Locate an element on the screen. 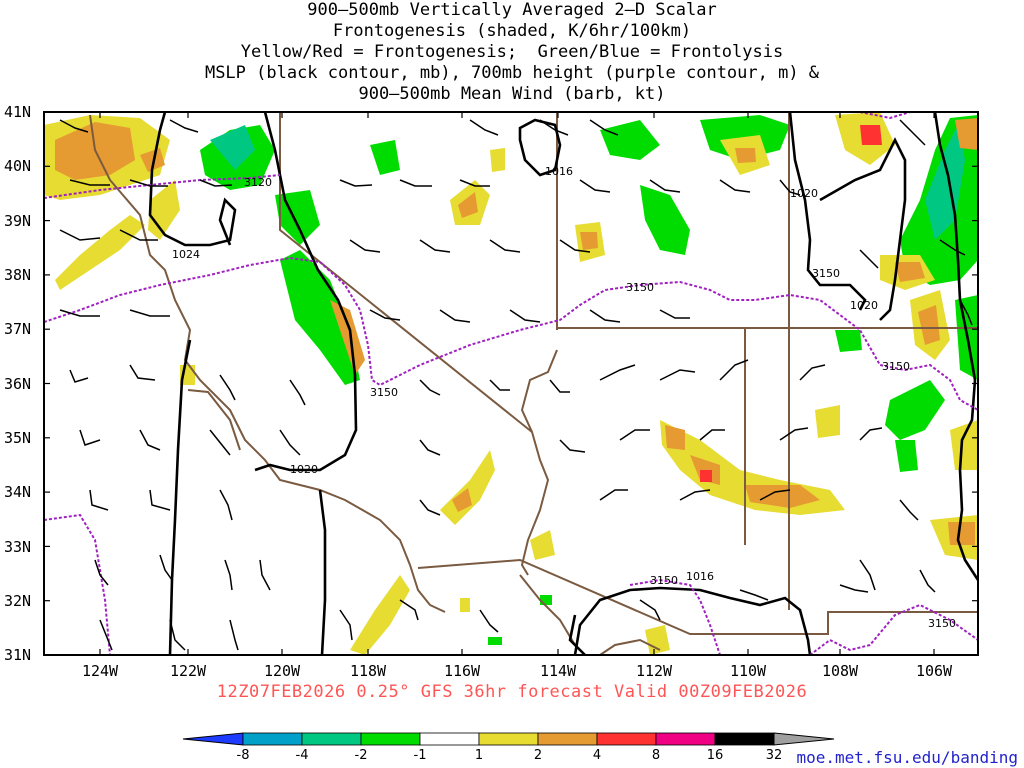  lat-label: 38N is located at coordinates (17, 275).